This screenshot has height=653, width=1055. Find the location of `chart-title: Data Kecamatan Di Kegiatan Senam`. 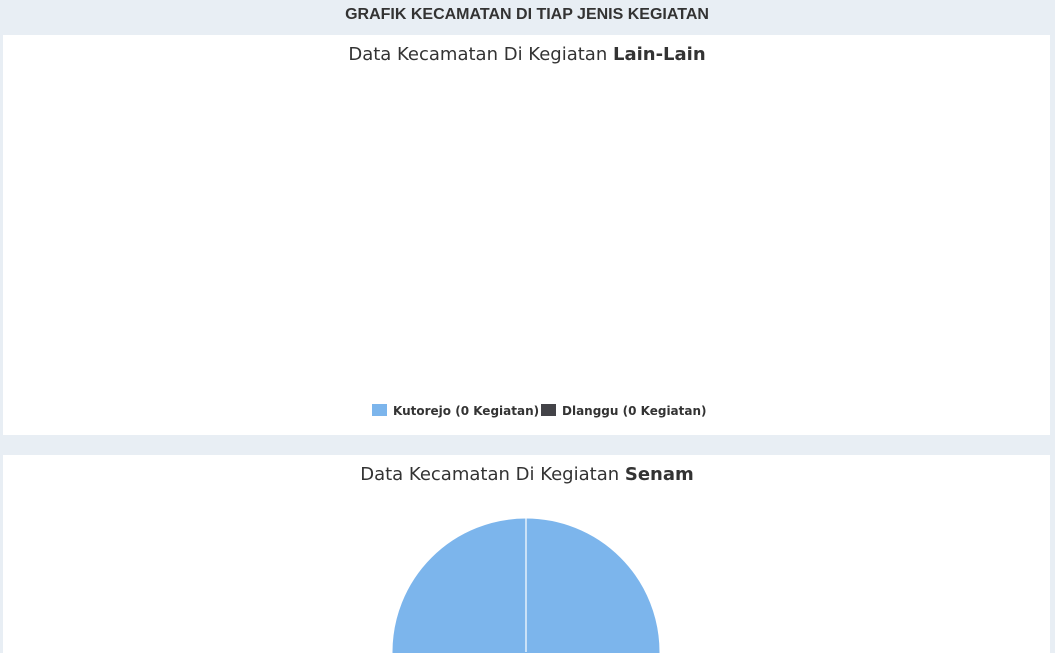

chart-title: Data Kecamatan Di Kegiatan Senam is located at coordinates (527, 474).